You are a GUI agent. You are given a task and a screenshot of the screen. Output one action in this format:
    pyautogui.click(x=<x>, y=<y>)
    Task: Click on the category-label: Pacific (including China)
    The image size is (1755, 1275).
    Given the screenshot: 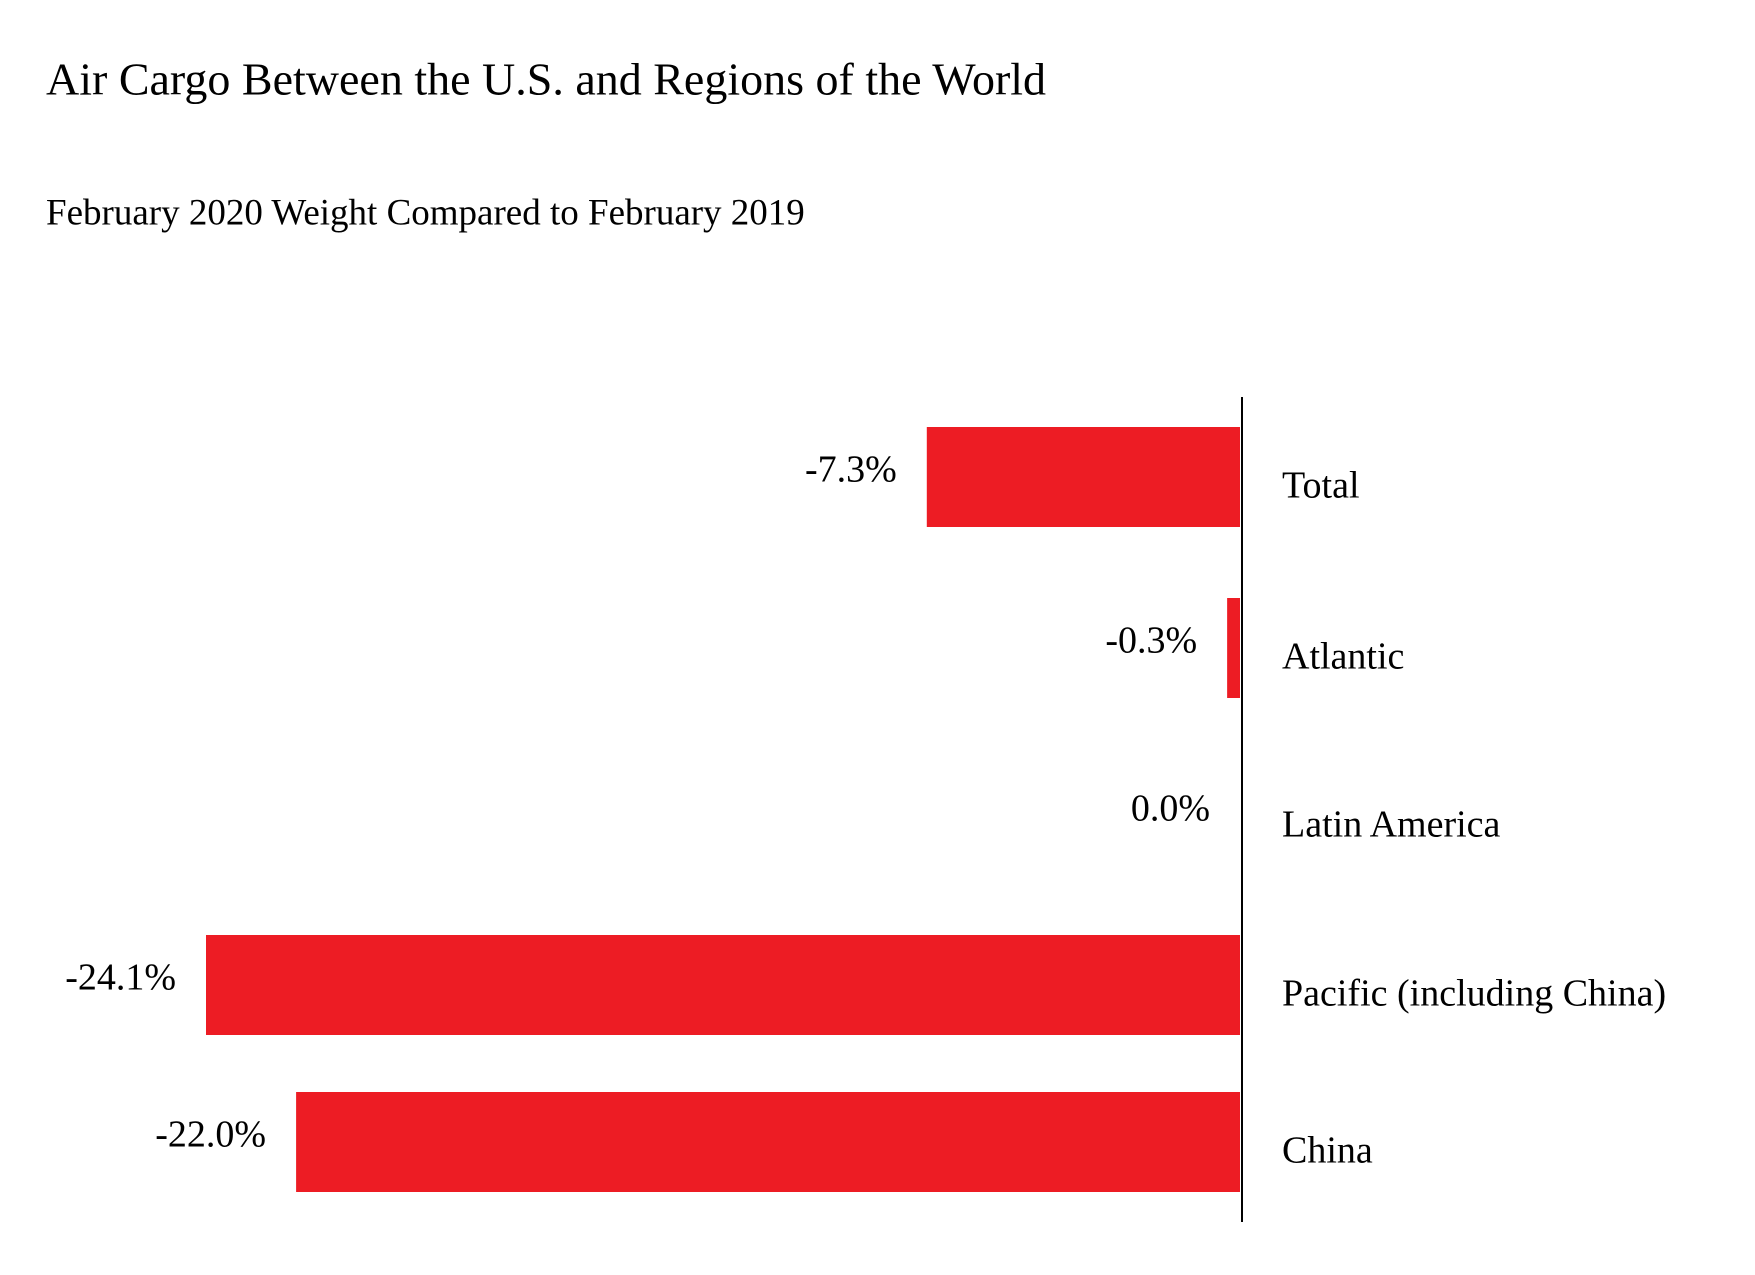 What is the action you would take?
    pyautogui.click(x=1474, y=994)
    